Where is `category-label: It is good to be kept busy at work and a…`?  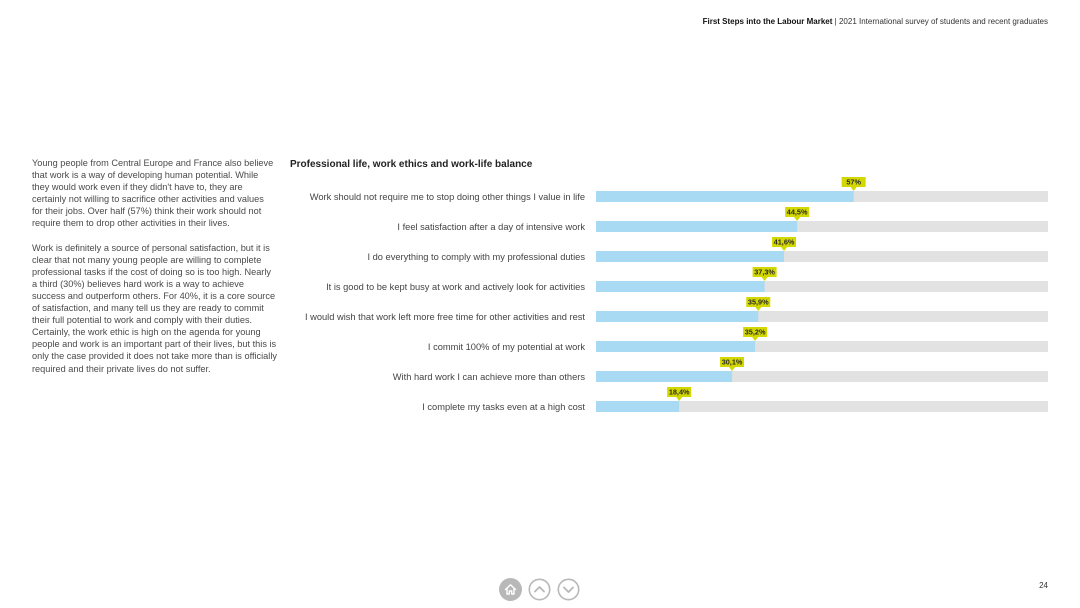 category-label: It is good to be kept busy at work and a… is located at coordinates (455, 287).